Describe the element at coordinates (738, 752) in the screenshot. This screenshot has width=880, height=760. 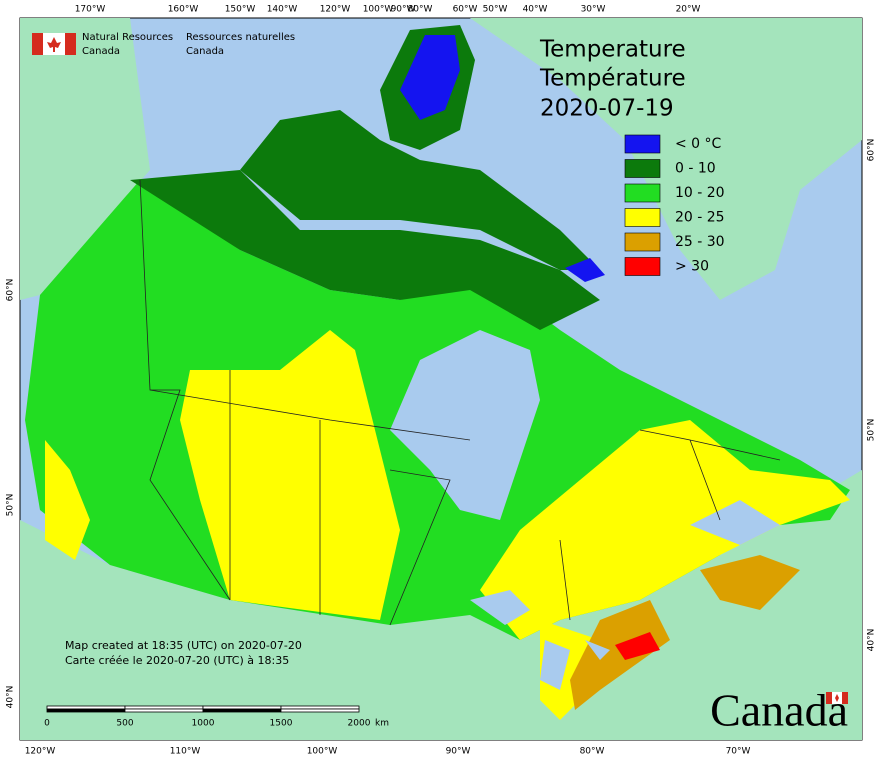
I see `graticule-label: 70°W` at that location.